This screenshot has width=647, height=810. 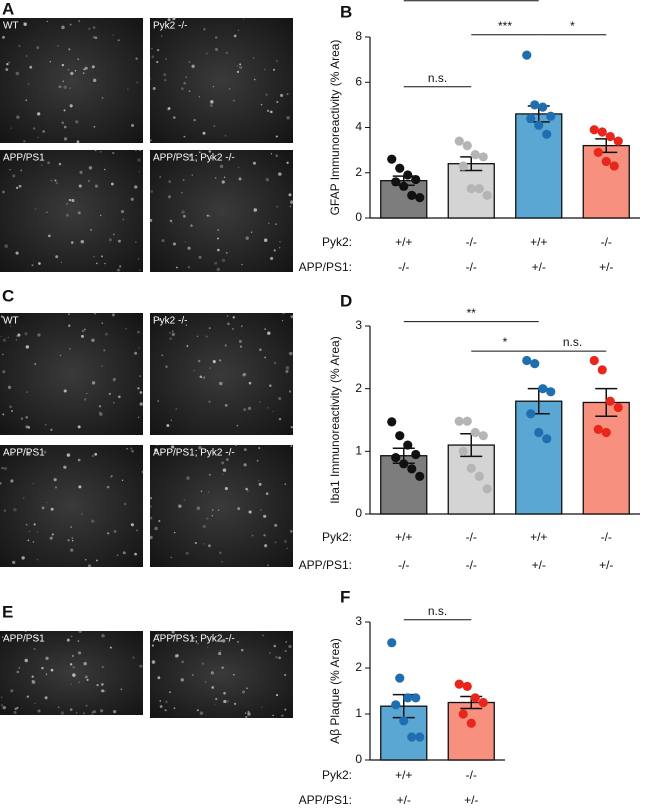 I want to click on x-tick-label: +/-, so click(x=539, y=267).